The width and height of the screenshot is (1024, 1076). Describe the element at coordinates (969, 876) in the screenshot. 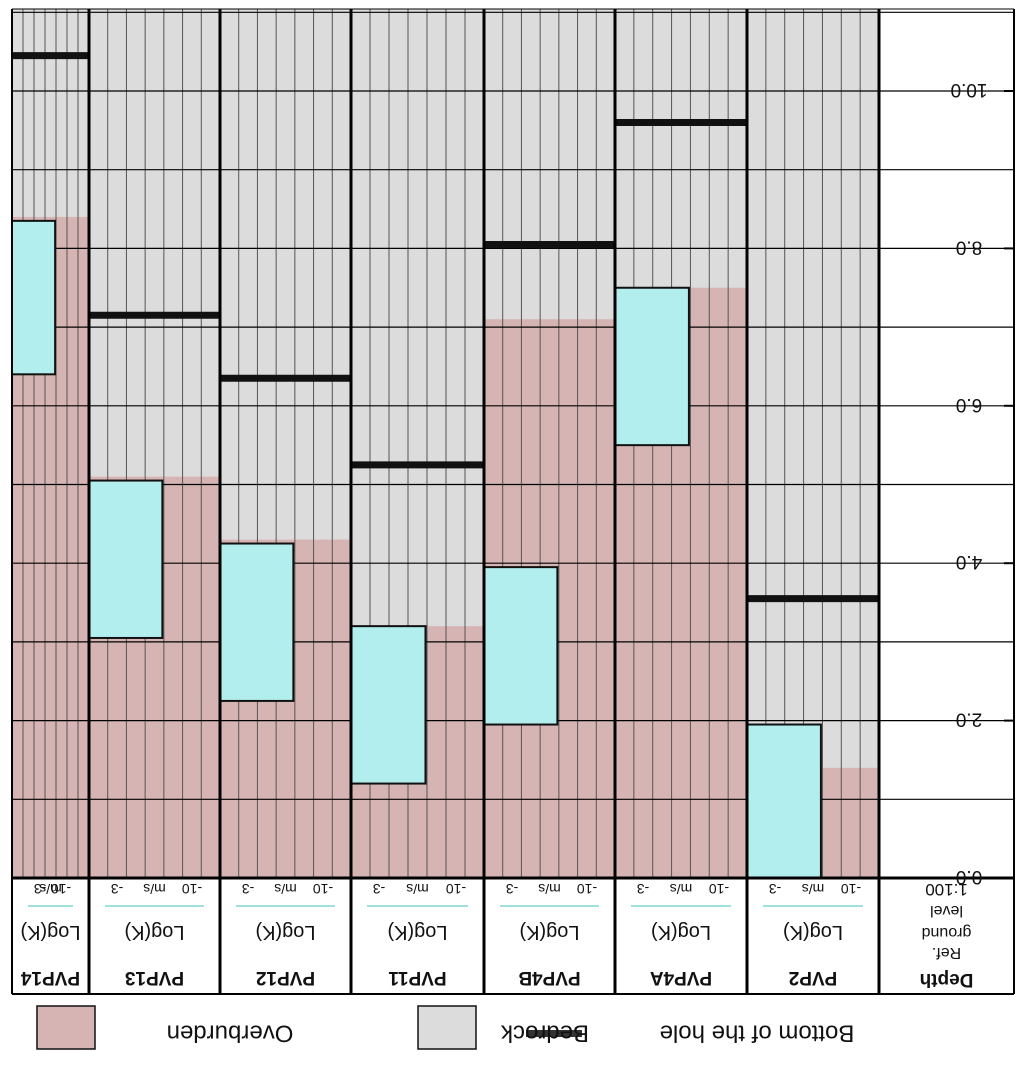

I see `y-tick-label: 0.0` at that location.